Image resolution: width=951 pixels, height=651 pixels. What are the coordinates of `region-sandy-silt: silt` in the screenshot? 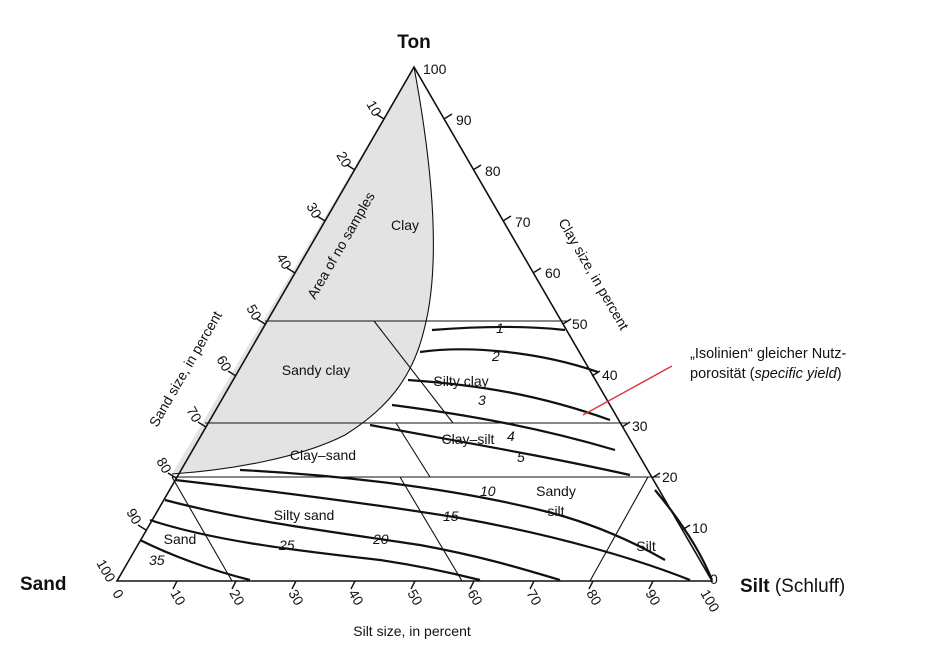 It's located at (555, 511).